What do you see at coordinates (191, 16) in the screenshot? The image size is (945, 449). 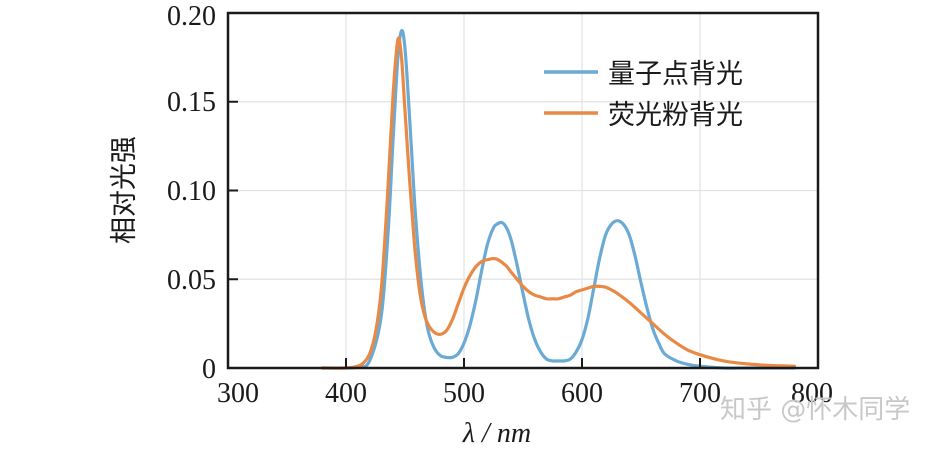 I see `y-tick-label: 0.20` at bounding box center [191, 16].